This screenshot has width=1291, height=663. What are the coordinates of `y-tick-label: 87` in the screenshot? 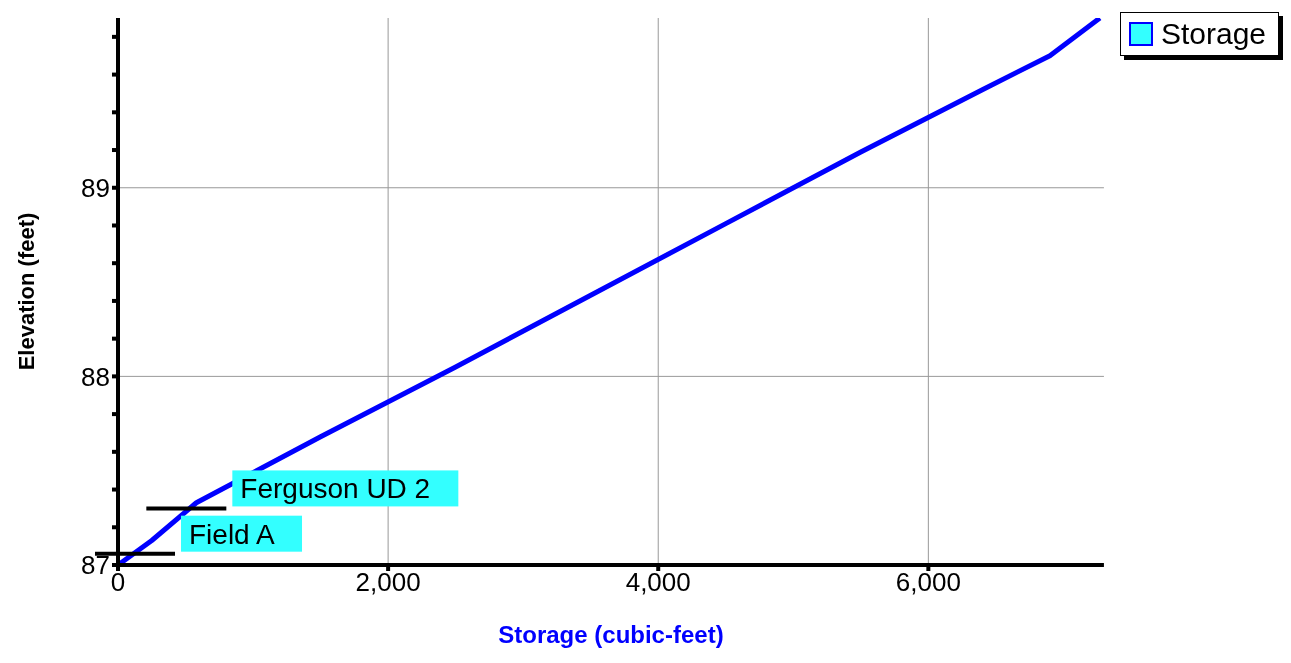 It's located at (95, 565).